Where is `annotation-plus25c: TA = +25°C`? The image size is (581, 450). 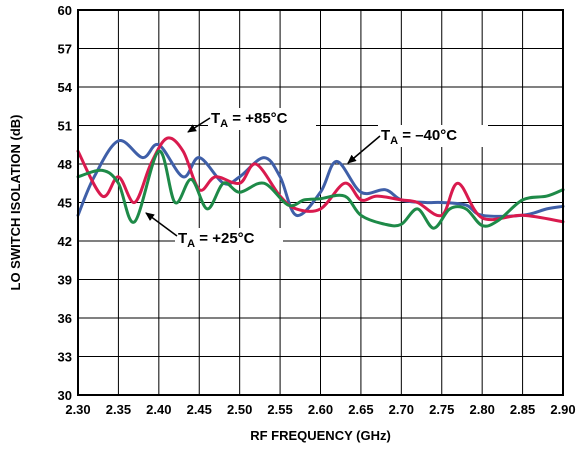
annotation-plus25c: TA = +25°C is located at coordinates (216, 240).